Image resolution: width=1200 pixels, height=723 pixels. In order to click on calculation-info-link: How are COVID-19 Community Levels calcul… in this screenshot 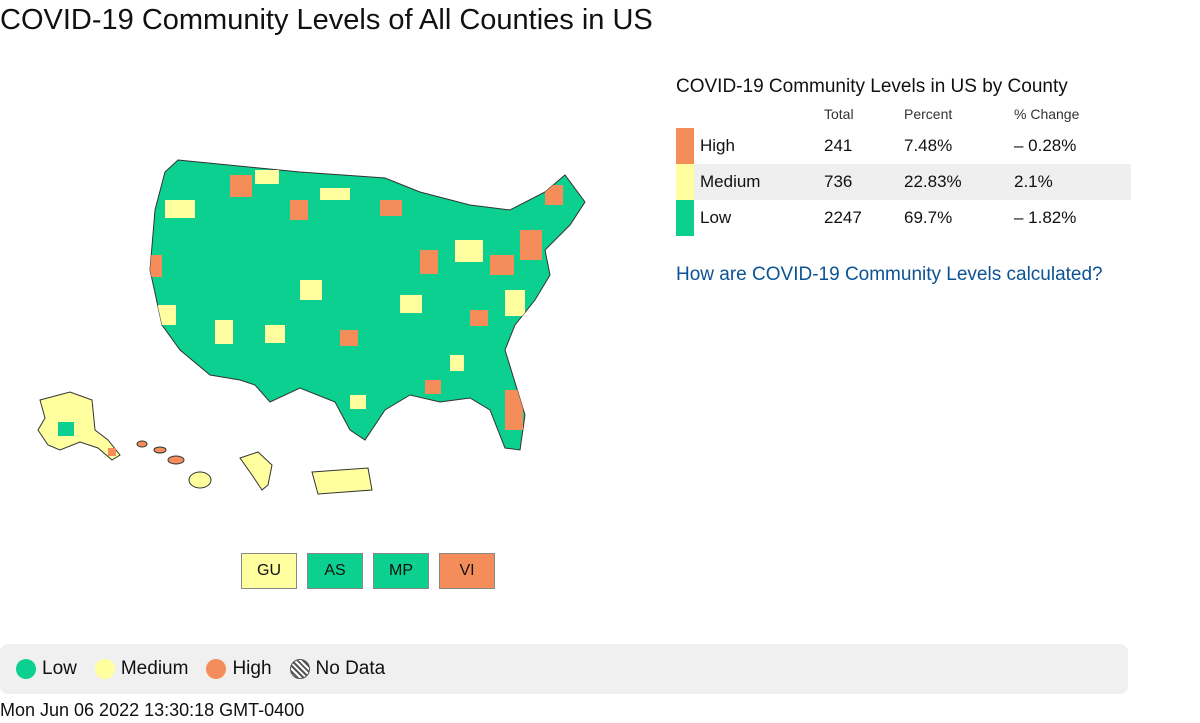, I will do `click(889, 274)`.